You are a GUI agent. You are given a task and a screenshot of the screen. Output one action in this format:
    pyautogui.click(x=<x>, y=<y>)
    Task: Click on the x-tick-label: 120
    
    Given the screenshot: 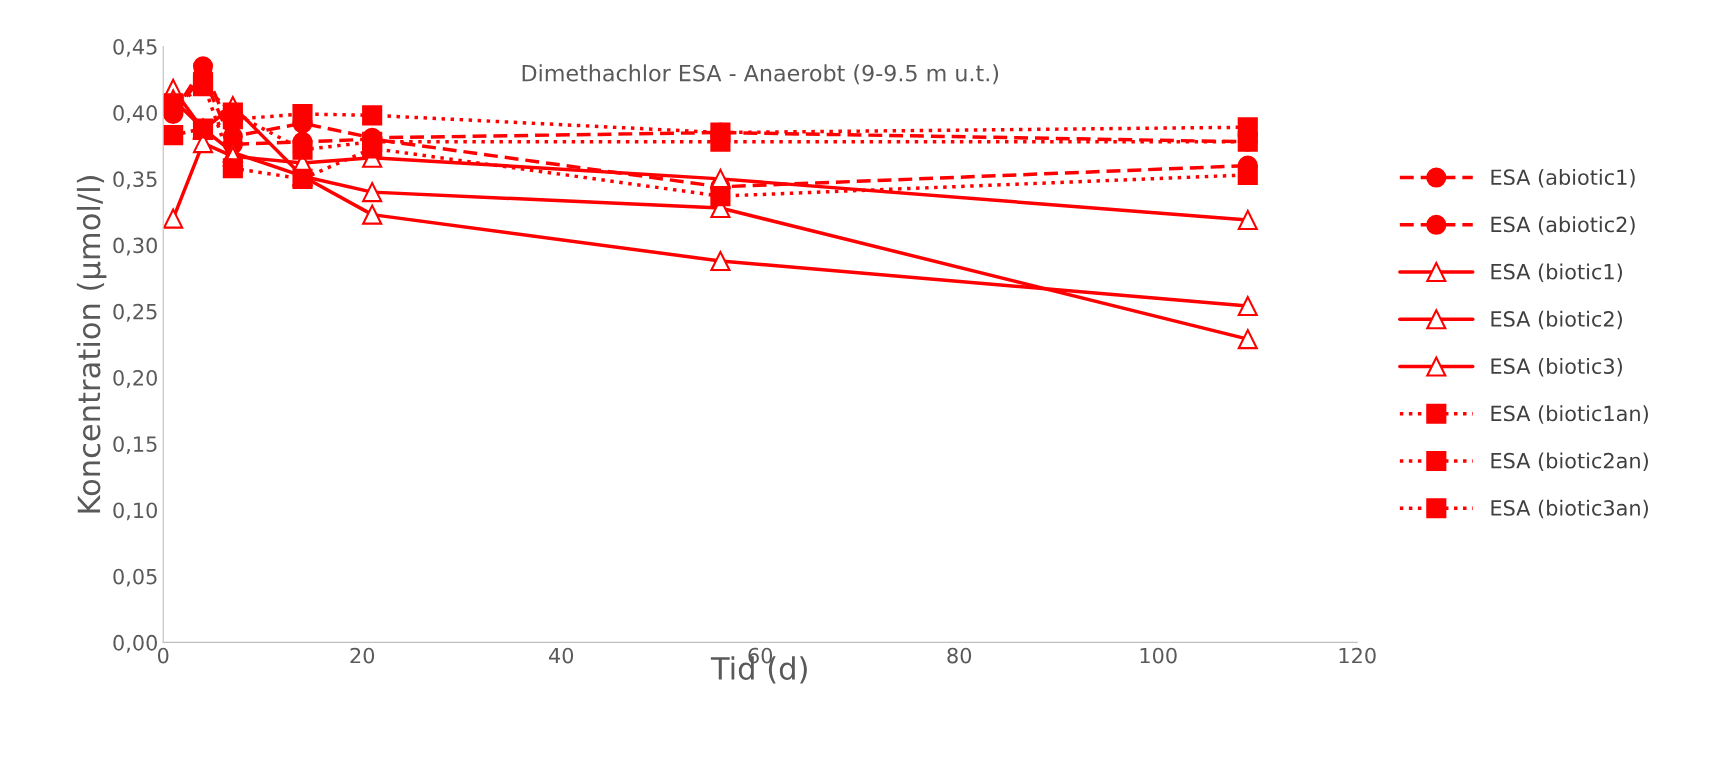 What is the action you would take?
    pyautogui.click(x=1357, y=655)
    